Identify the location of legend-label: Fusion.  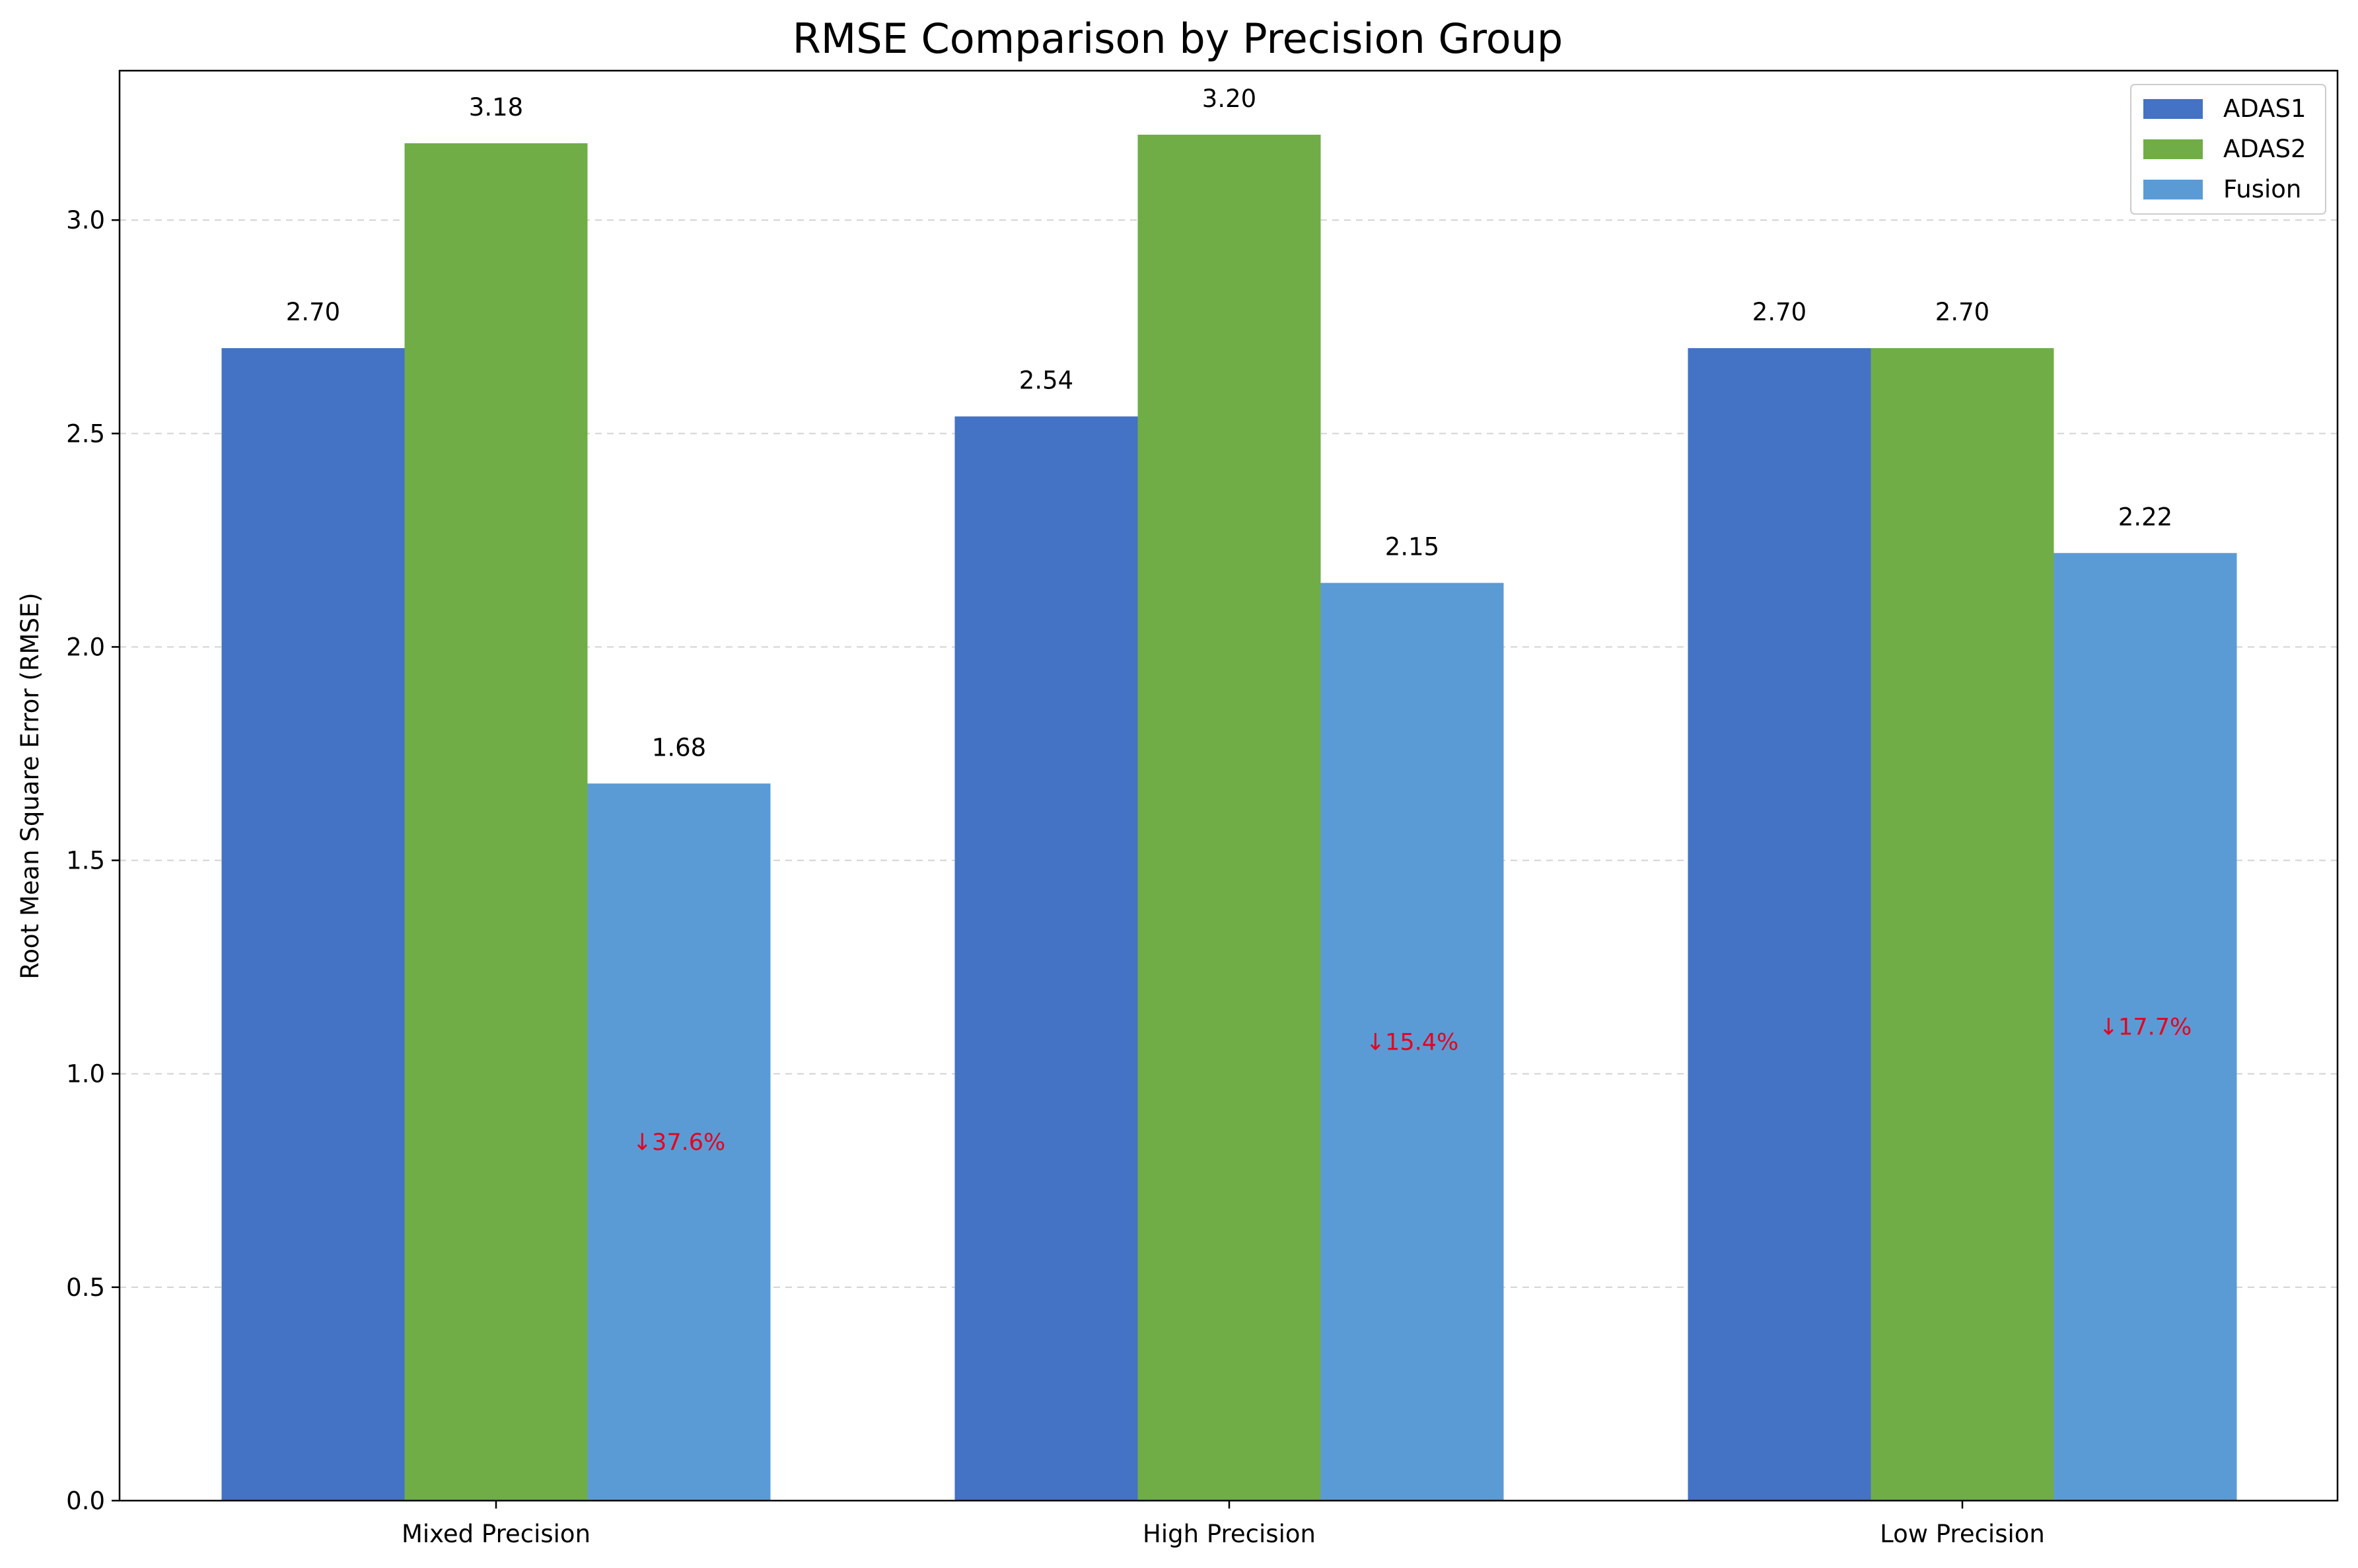
(2262, 189).